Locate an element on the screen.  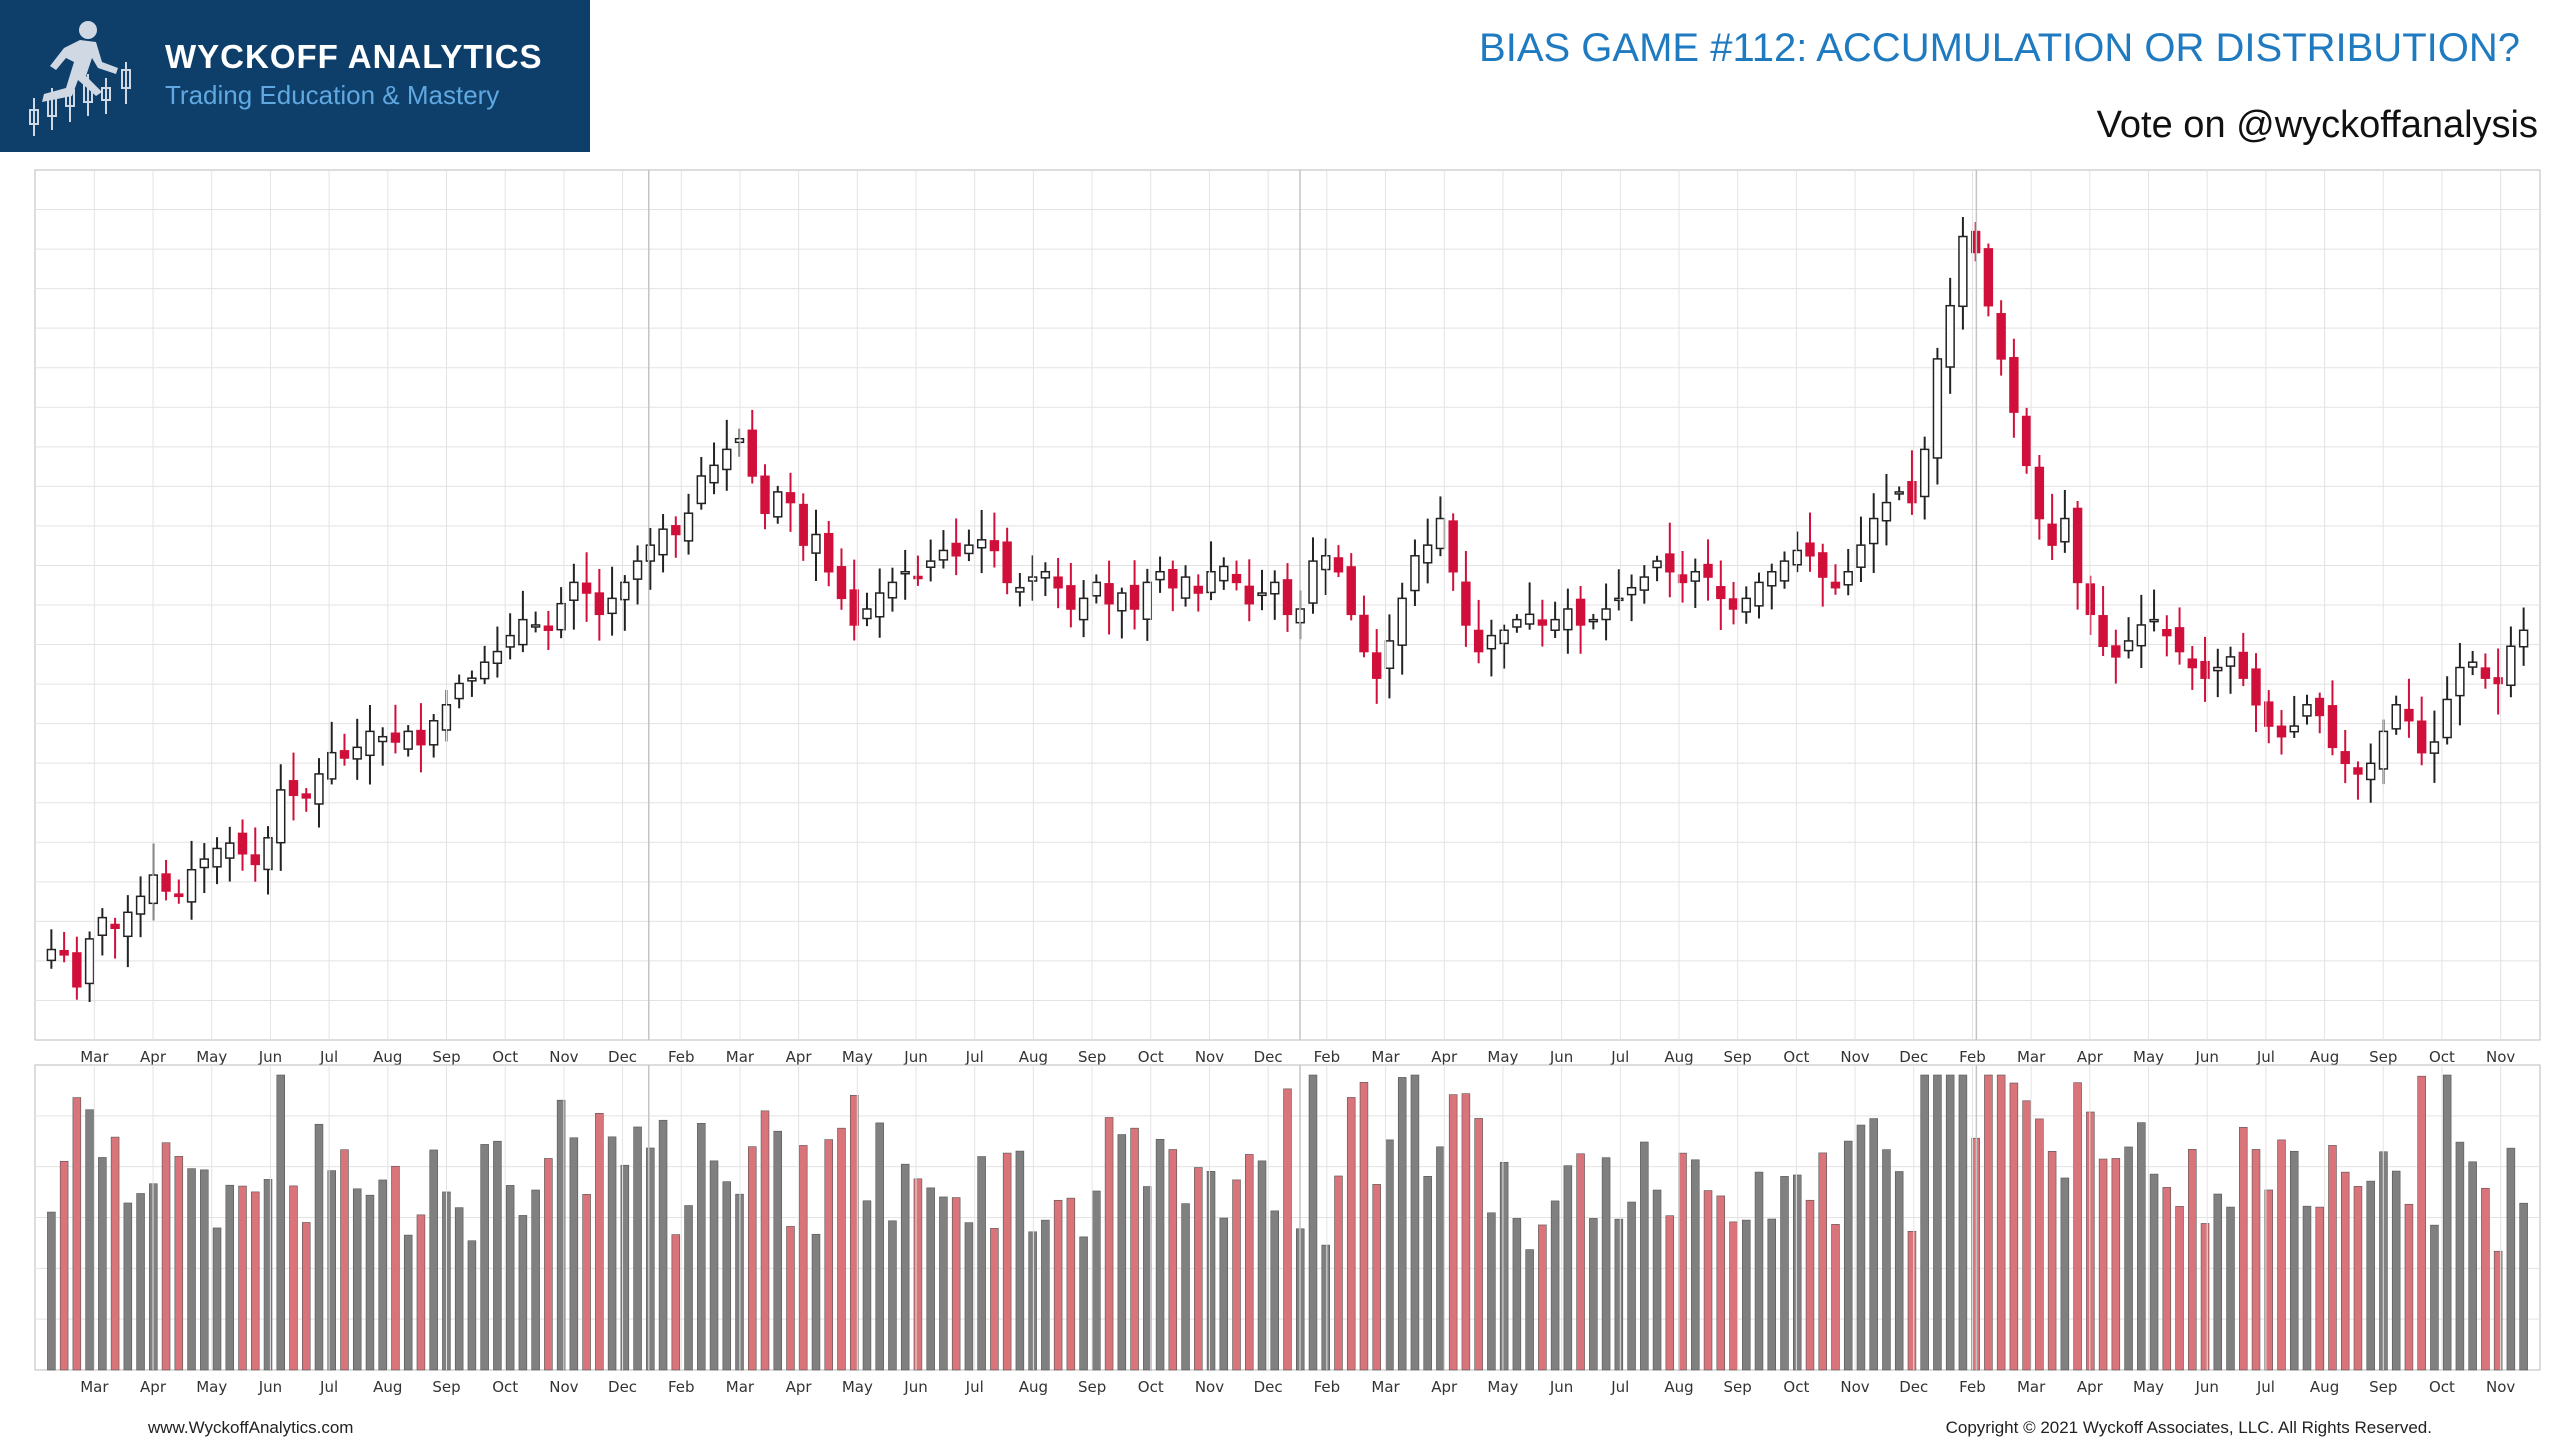
month-label: Jun is located at coordinates (2206, 1057).